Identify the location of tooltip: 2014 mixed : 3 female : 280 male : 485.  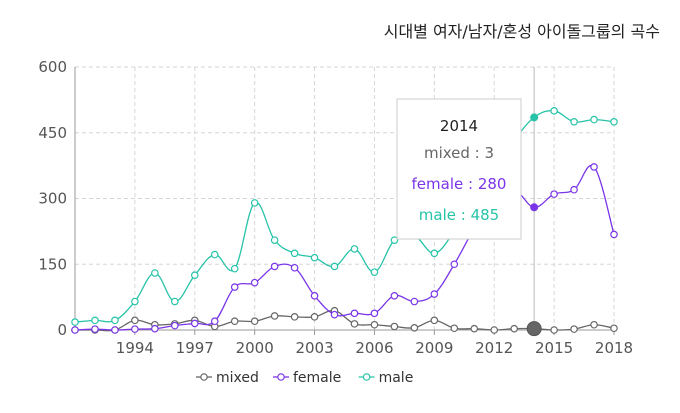
(459, 169).